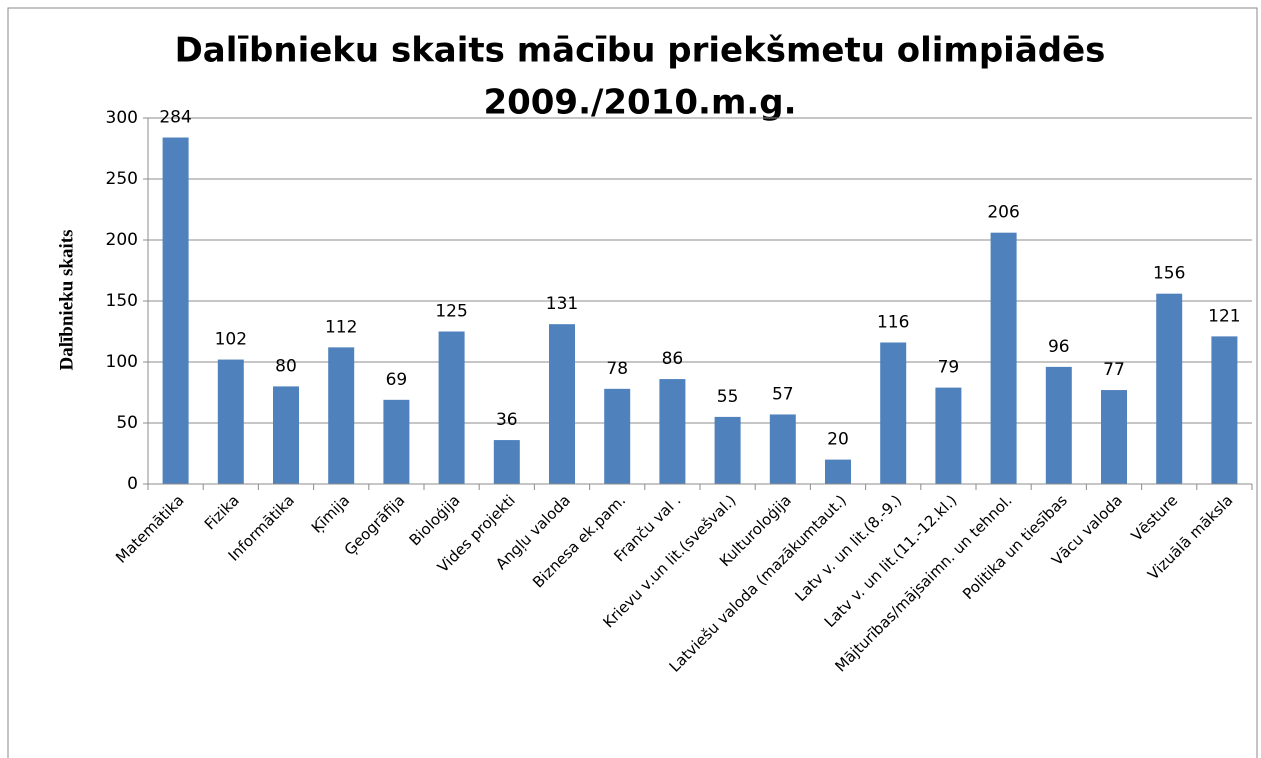 This screenshot has width=1261, height=758. Describe the element at coordinates (617, 369) in the screenshot. I see `value-label: 78` at that location.